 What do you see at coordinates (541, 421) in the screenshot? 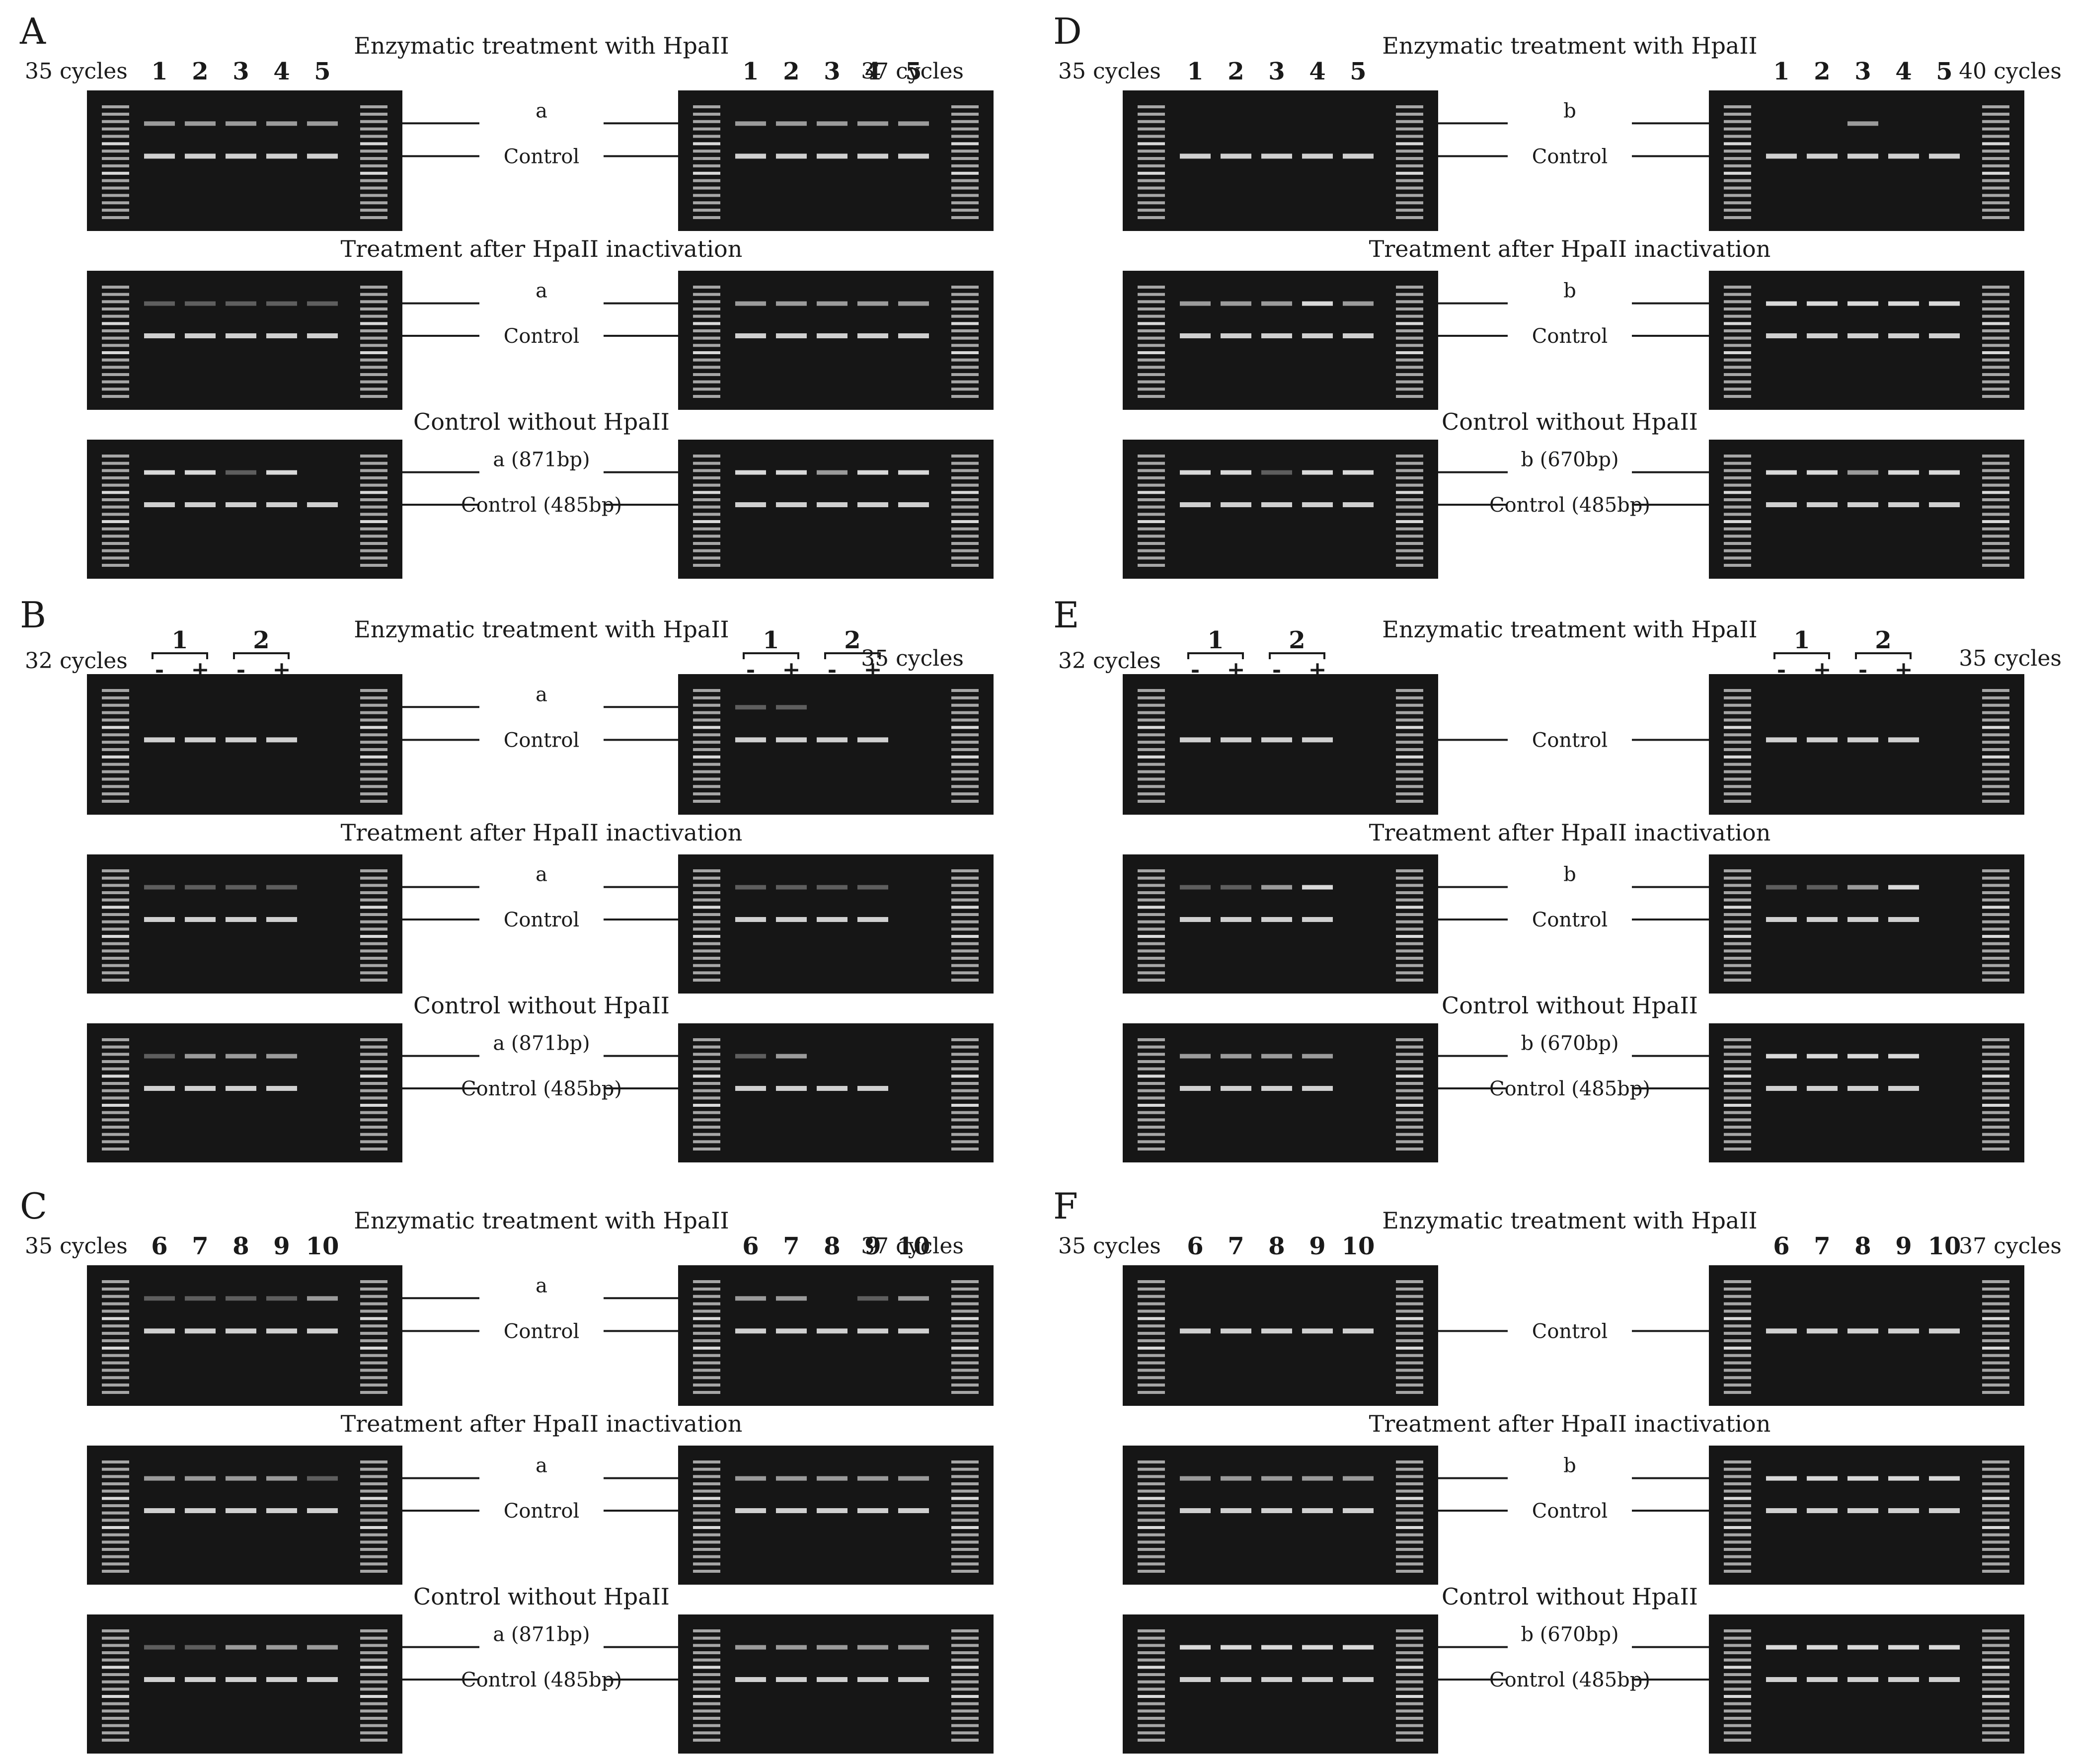
I see `section-title-ctrl: Control without HpaII` at bounding box center [541, 421].